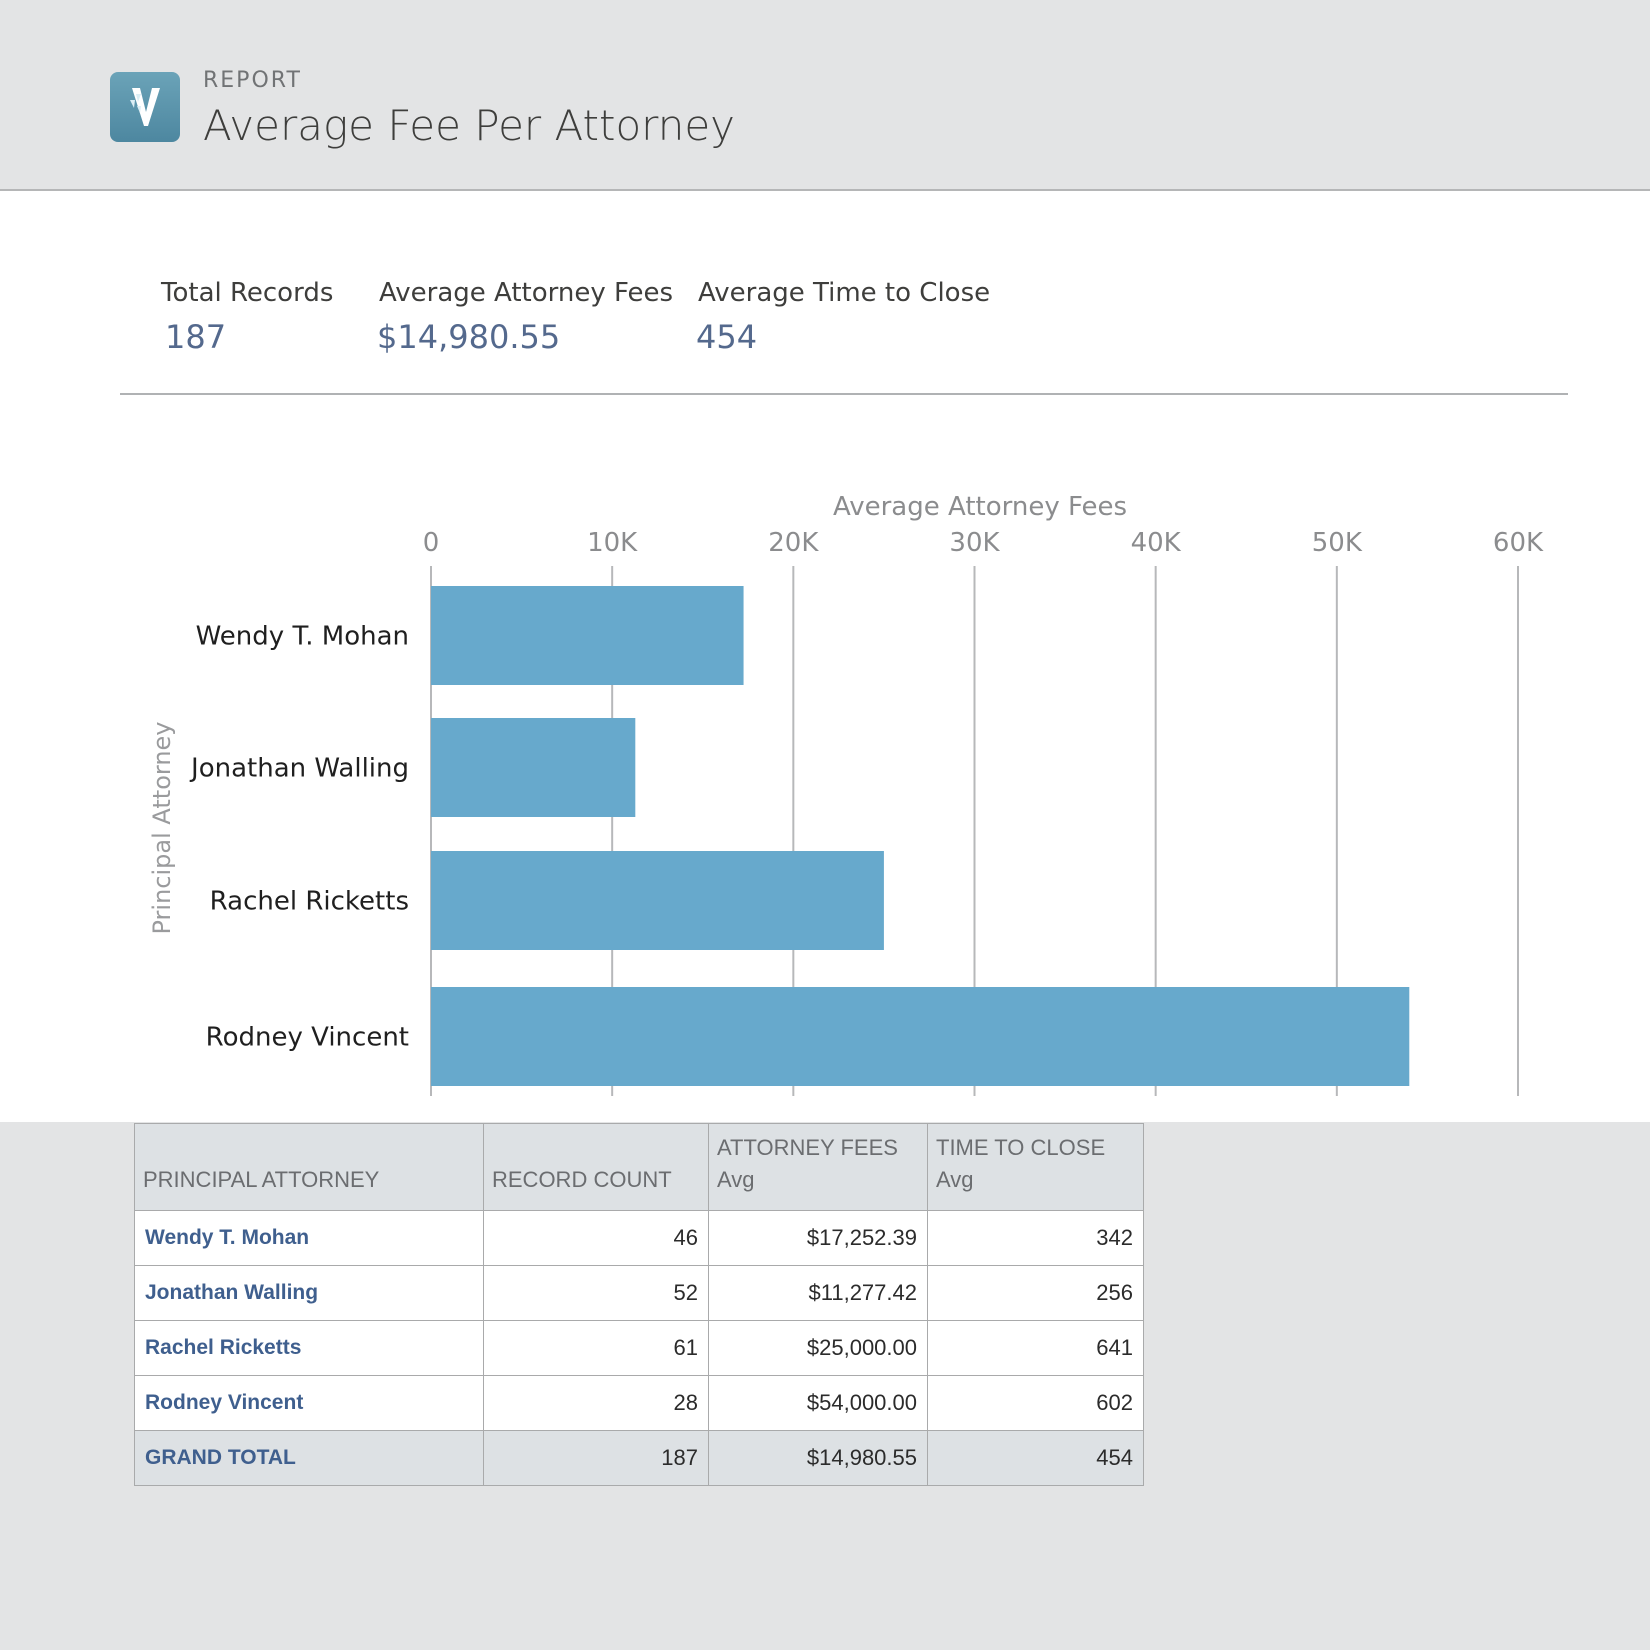 The height and width of the screenshot is (1650, 1650). I want to click on record-count-cell: 52, so click(596, 1293).